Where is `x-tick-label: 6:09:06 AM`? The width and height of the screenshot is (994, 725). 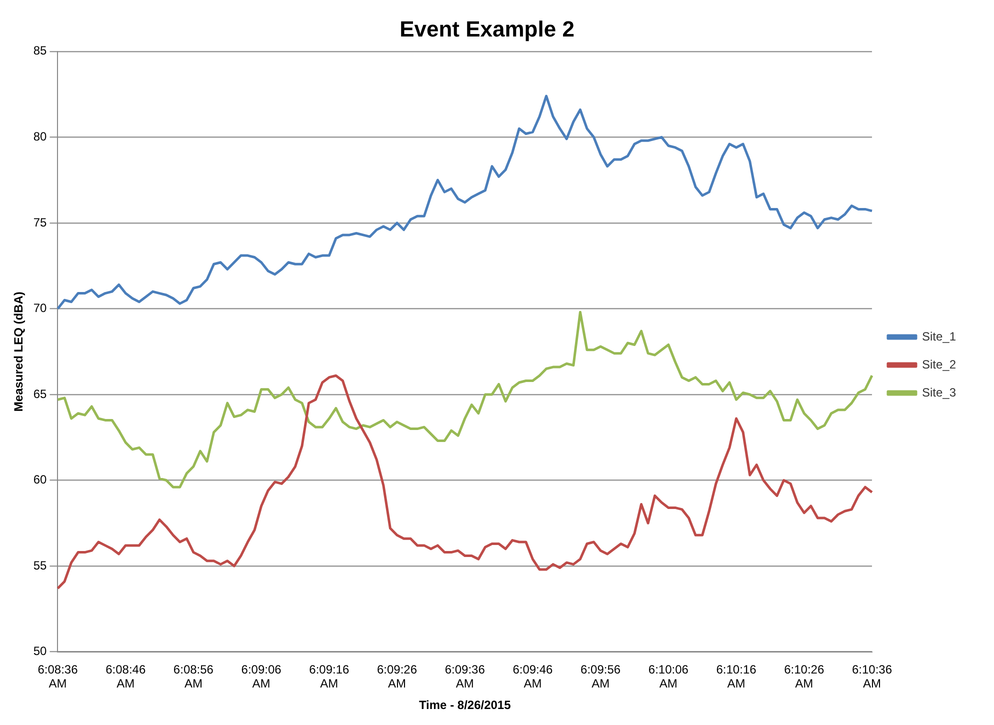
x-tick-label: 6:09:06 AM is located at coordinates (261, 676).